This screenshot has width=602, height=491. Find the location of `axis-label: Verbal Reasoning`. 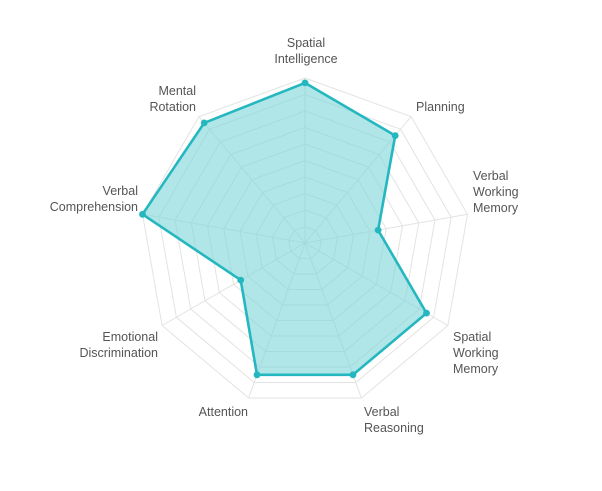

axis-label: Verbal Reasoning is located at coordinates (394, 420).